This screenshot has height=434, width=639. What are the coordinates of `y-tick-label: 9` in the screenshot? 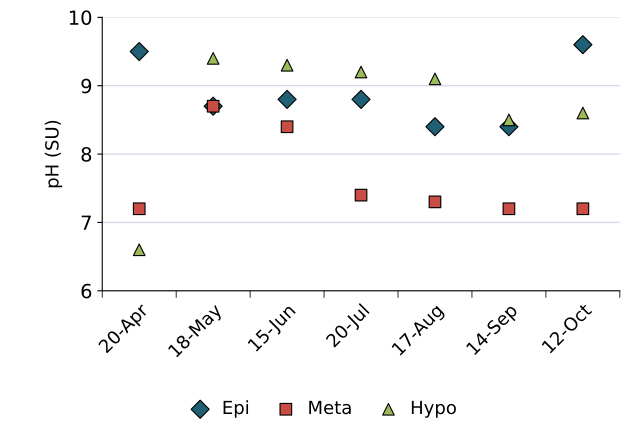 It's located at (86, 86).